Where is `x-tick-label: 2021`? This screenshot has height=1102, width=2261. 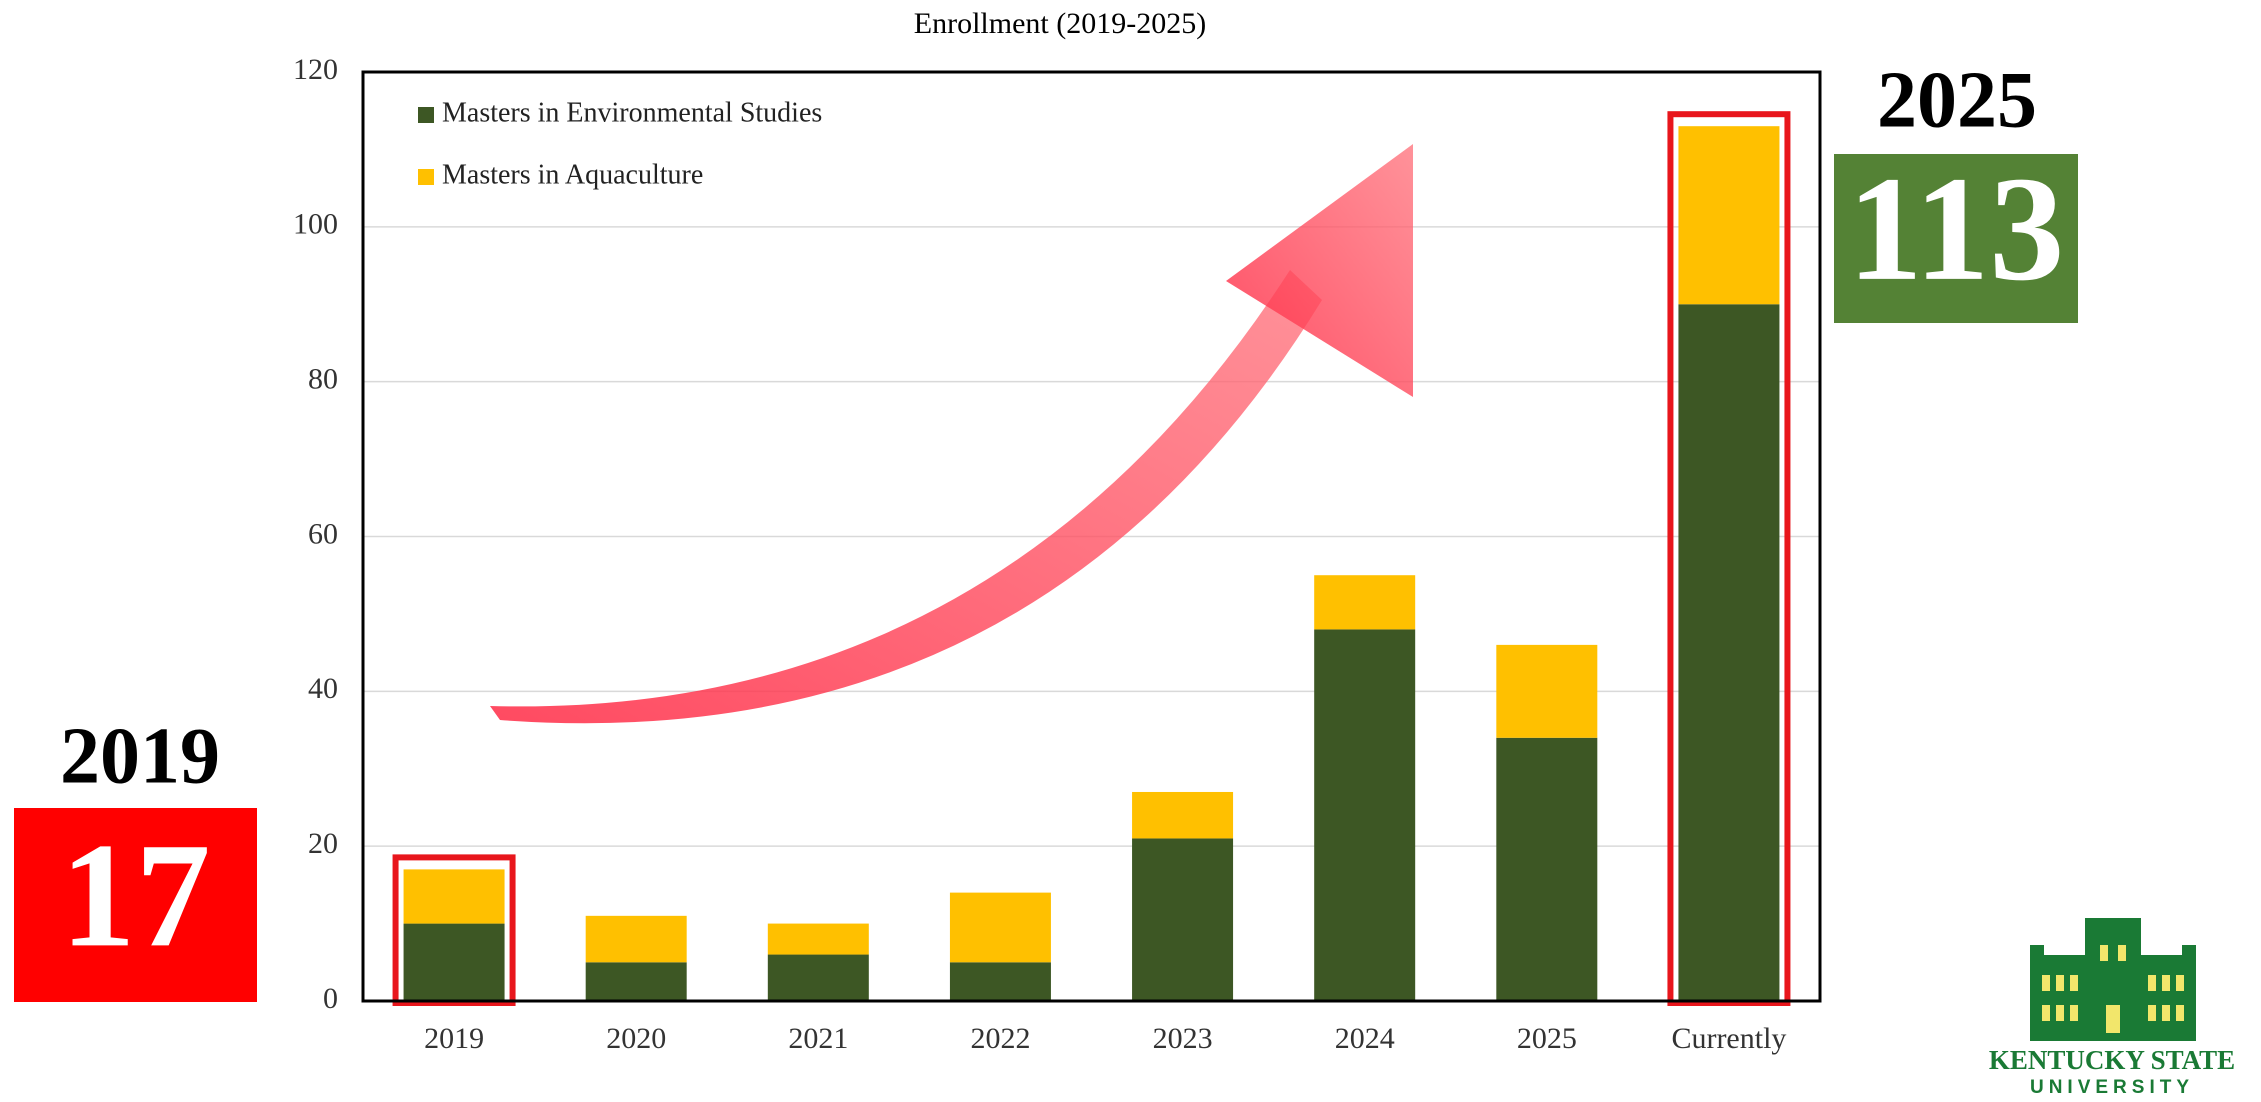
x-tick-label: 2021 is located at coordinates (818, 1038).